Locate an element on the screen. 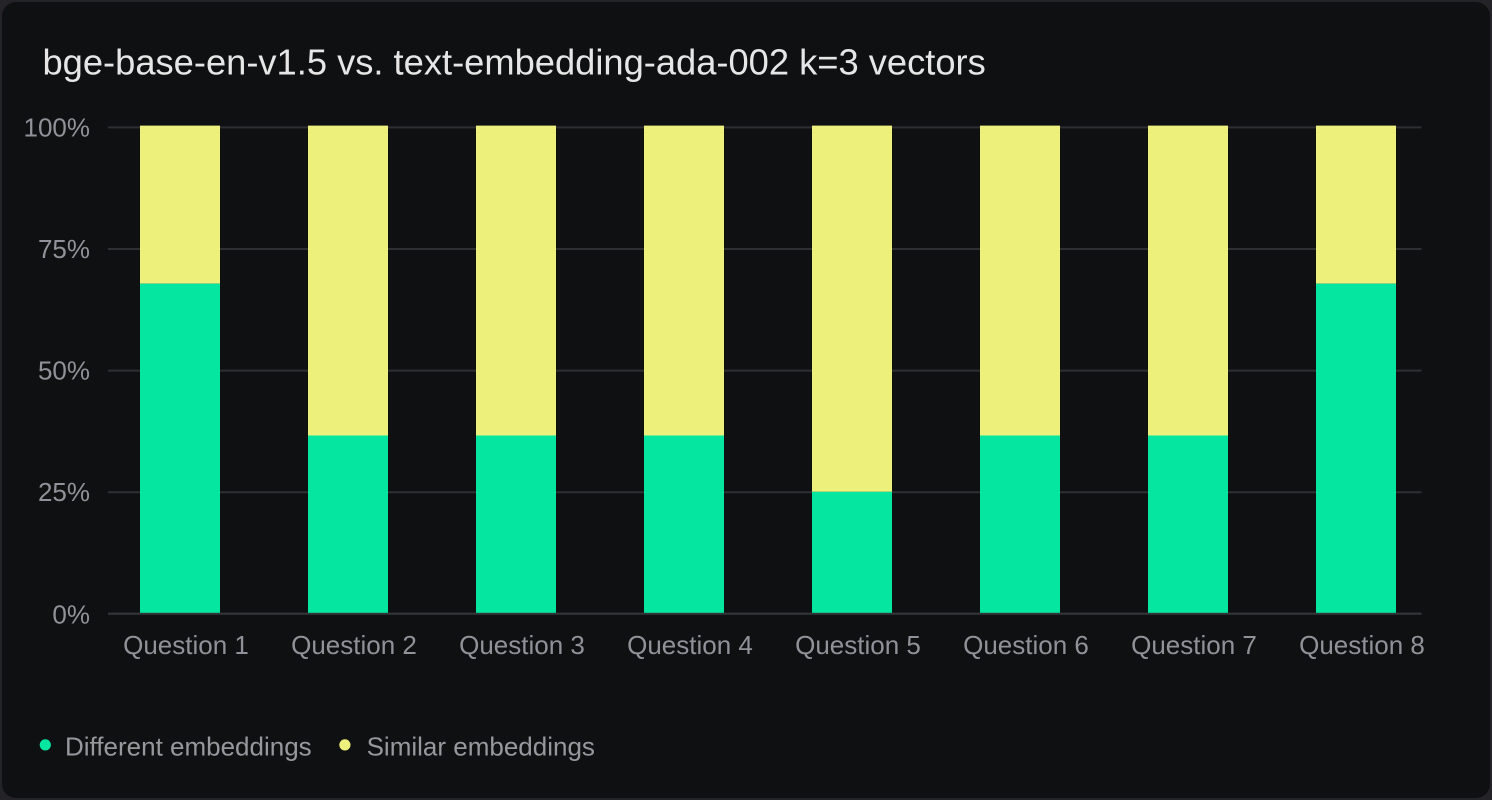 Image resolution: width=1492 pixels, height=800 pixels. svg-text: Question 2 is located at coordinates (354, 645).